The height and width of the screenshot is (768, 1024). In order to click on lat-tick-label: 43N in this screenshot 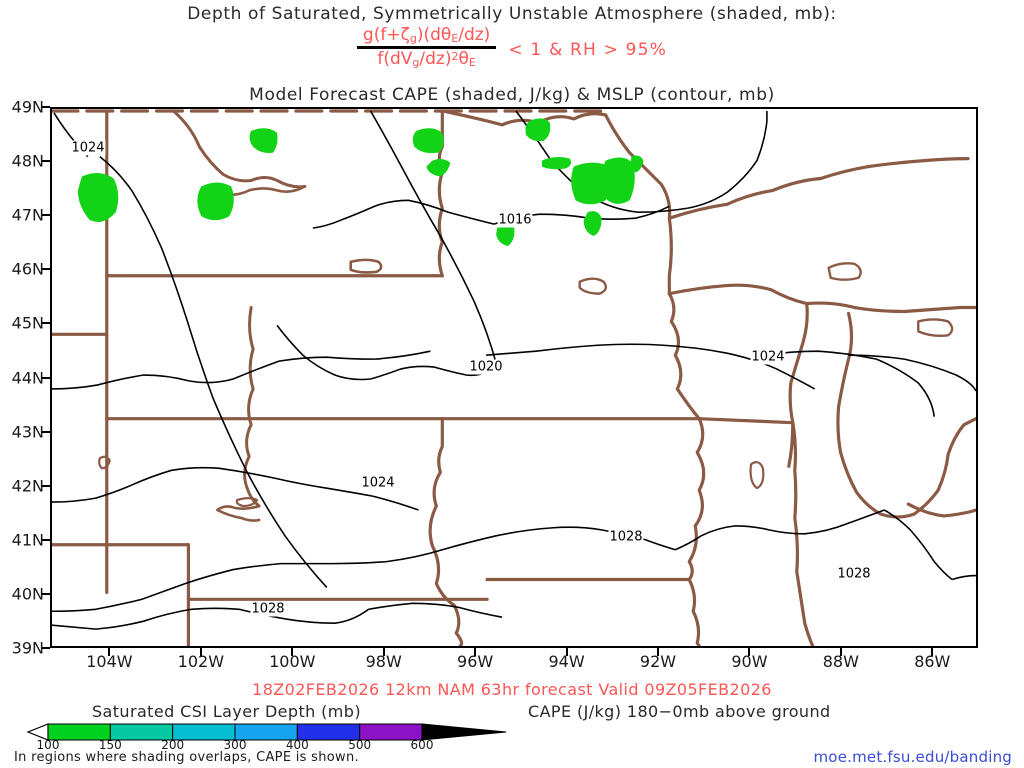, I will do `click(27, 432)`.